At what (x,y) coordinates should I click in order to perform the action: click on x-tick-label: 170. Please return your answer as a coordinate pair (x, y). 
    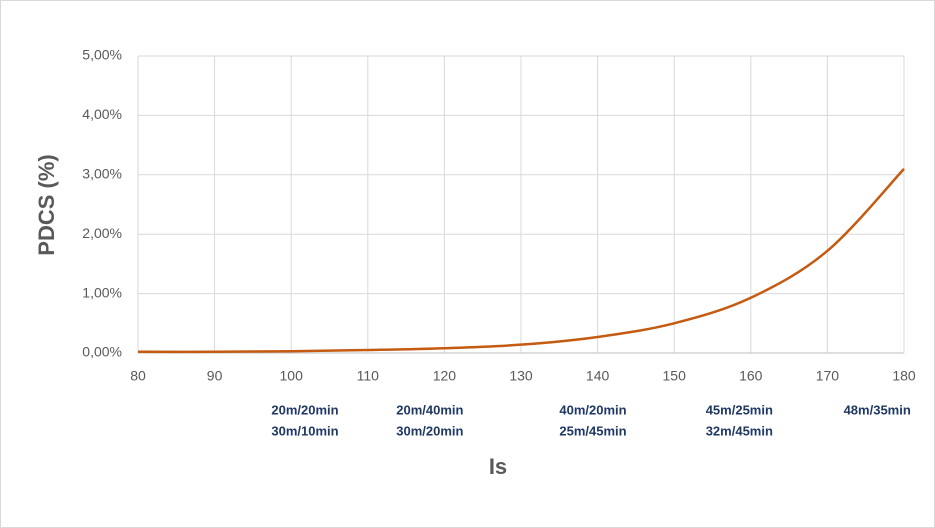
    Looking at the image, I should click on (828, 376).